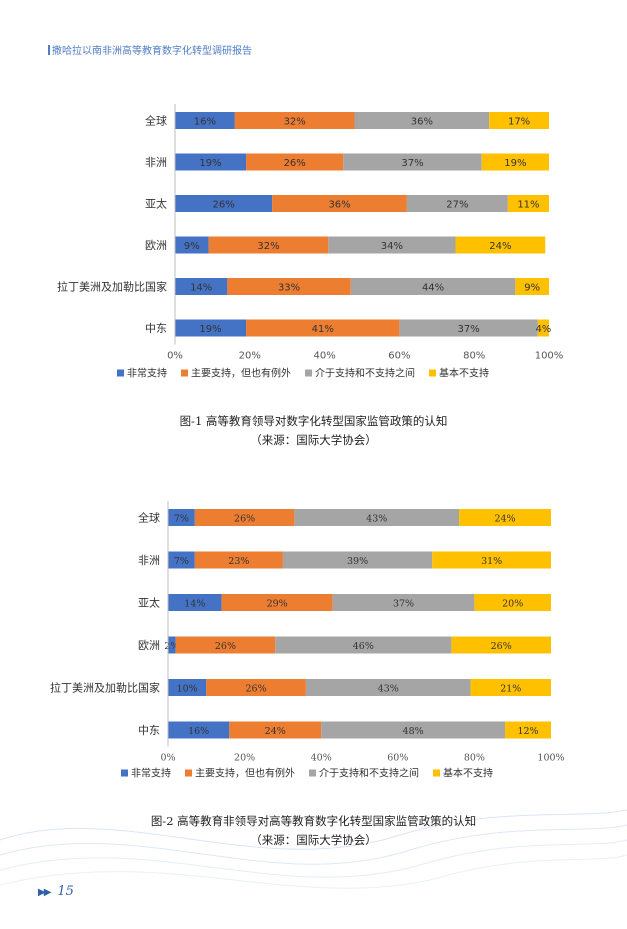 The image size is (627, 929). I want to click on data-label: 11%, so click(528, 205).